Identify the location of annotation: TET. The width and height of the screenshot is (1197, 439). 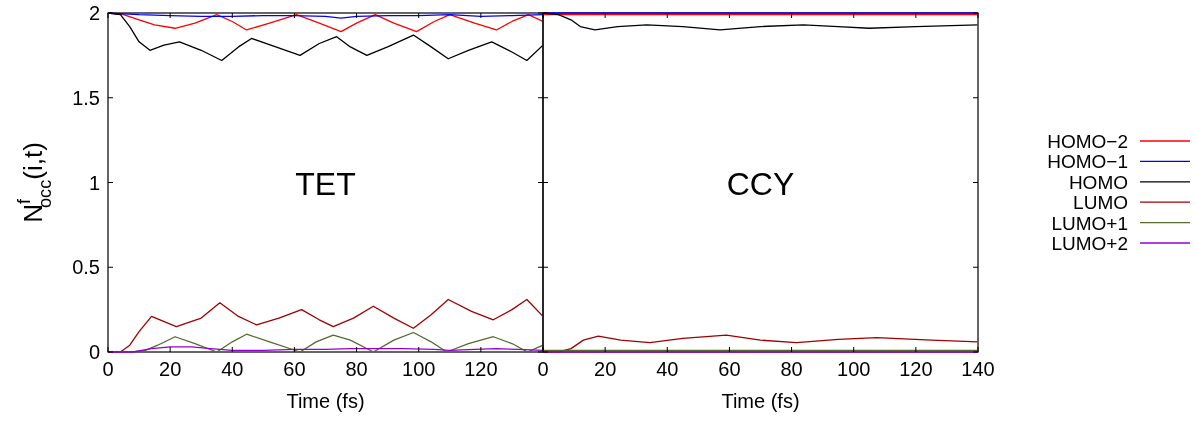
(325, 184).